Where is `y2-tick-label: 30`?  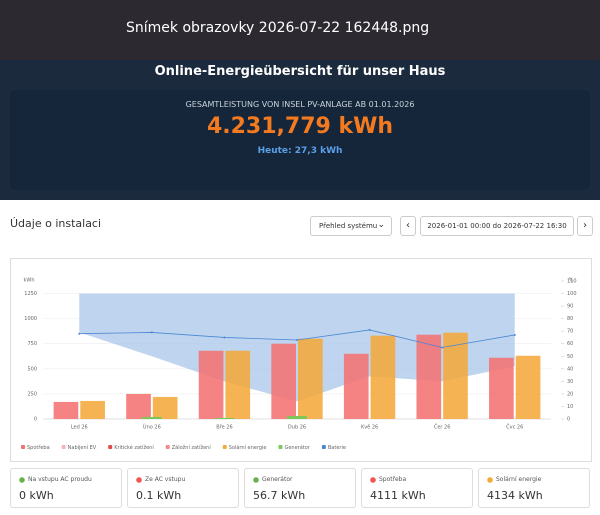
y2-tick-label: 30 is located at coordinates (570, 382).